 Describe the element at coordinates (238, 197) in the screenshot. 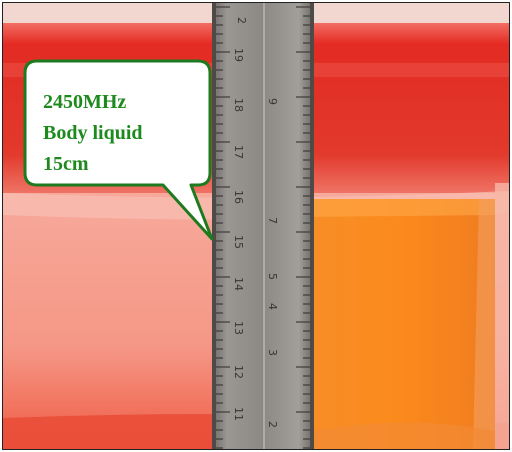

I see `ruler-number: 16` at that location.